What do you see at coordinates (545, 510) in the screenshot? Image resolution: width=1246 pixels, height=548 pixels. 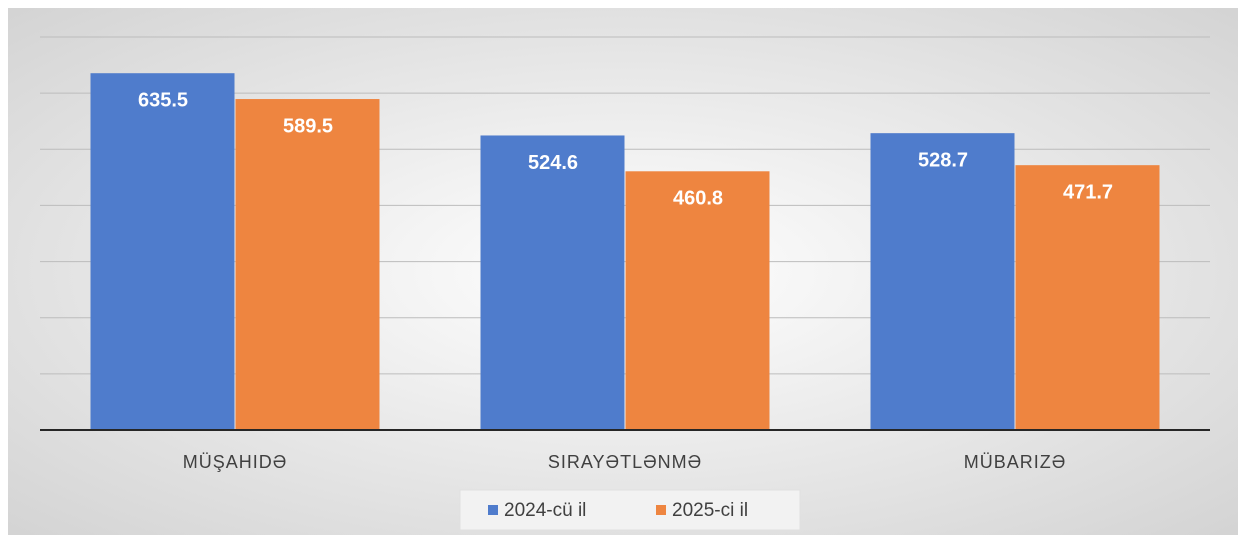 I see `legend-label: 2024-cü il` at bounding box center [545, 510].